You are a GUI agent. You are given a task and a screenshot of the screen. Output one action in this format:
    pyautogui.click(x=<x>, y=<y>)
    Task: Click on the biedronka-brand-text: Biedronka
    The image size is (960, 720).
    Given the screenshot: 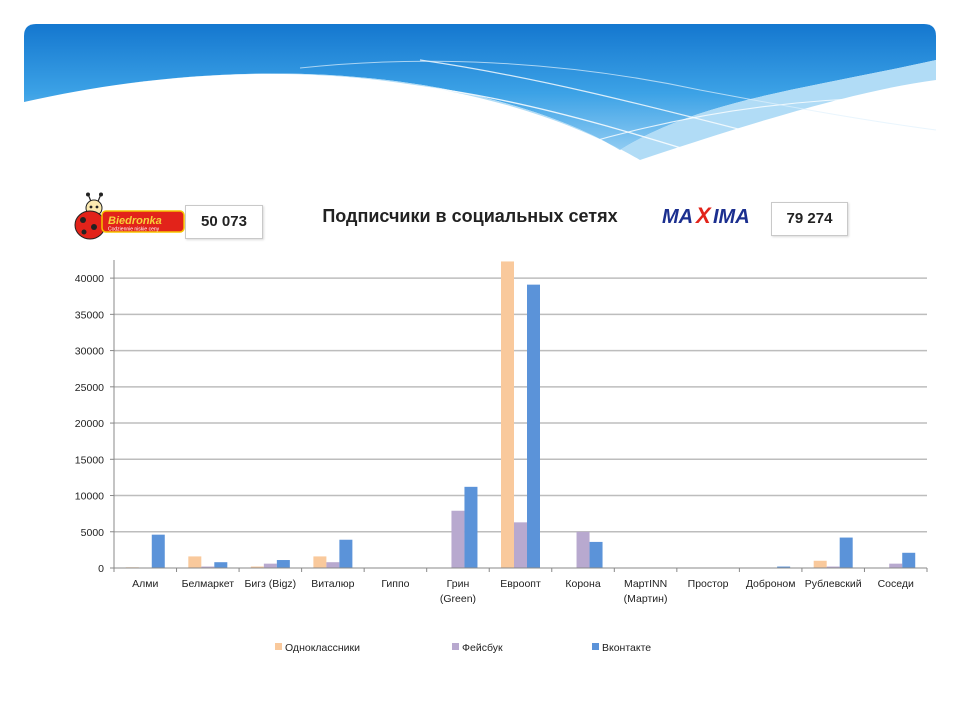 What is the action you would take?
    pyautogui.click(x=135, y=221)
    